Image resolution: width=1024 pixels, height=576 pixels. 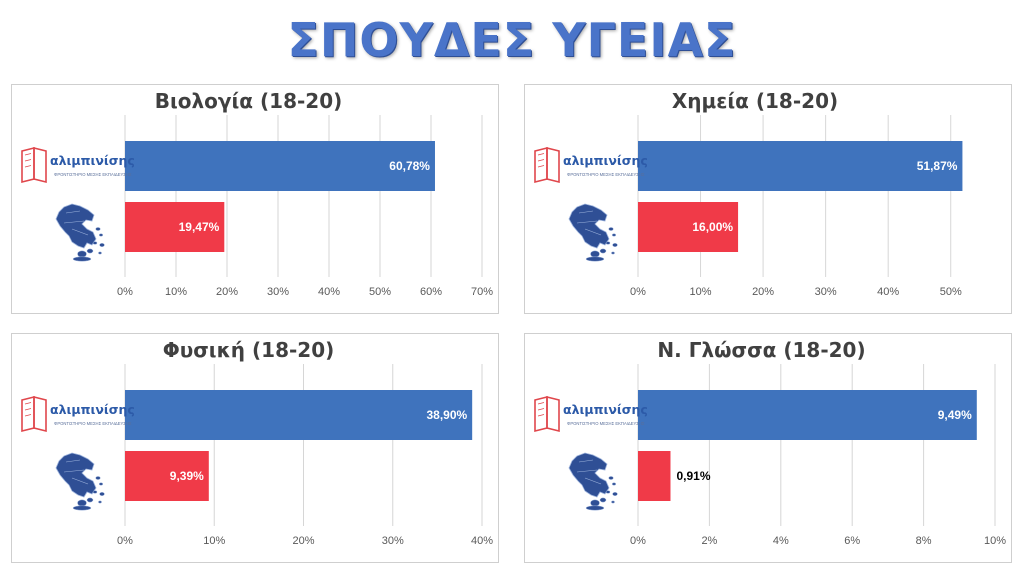 What do you see at coordinates (693, 476) in the screenshot?
I see `data-label: 0,91%` at bounding box center [693, 476].